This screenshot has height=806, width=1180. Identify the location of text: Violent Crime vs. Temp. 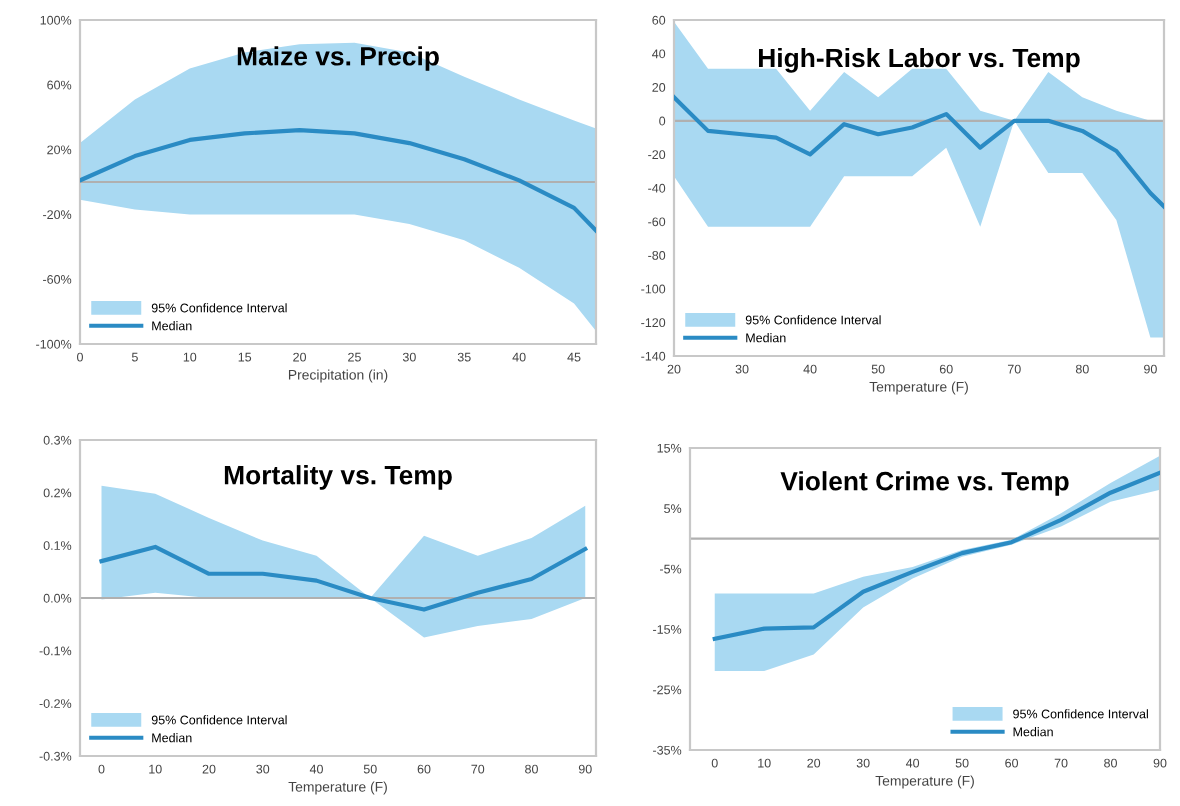
(924, 483).